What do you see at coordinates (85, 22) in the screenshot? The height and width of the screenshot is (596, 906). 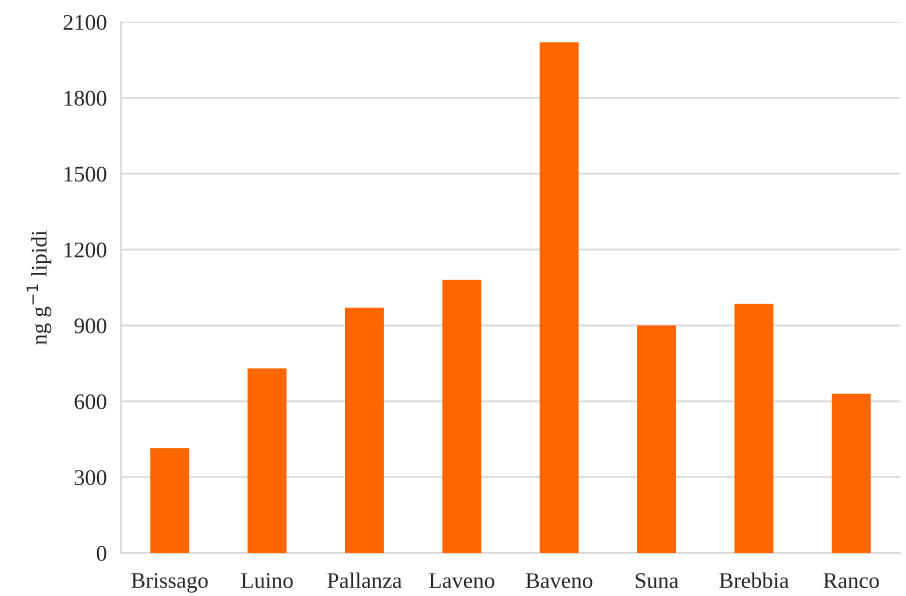 I see `y-tick-label: 2100` at bounding box center [85, 22].